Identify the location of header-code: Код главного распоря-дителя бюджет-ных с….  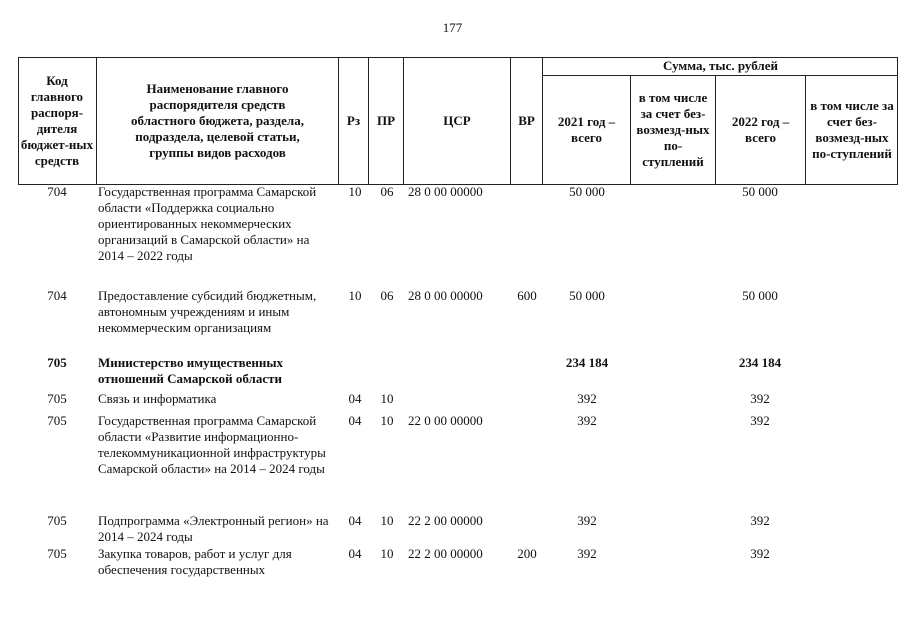
(57, 120).